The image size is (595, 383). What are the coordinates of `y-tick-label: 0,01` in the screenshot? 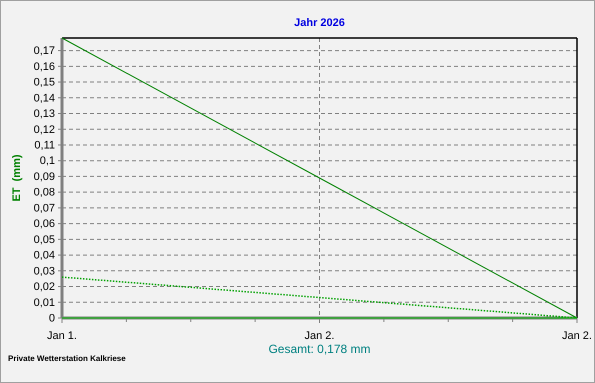 It's located at (44, 302).